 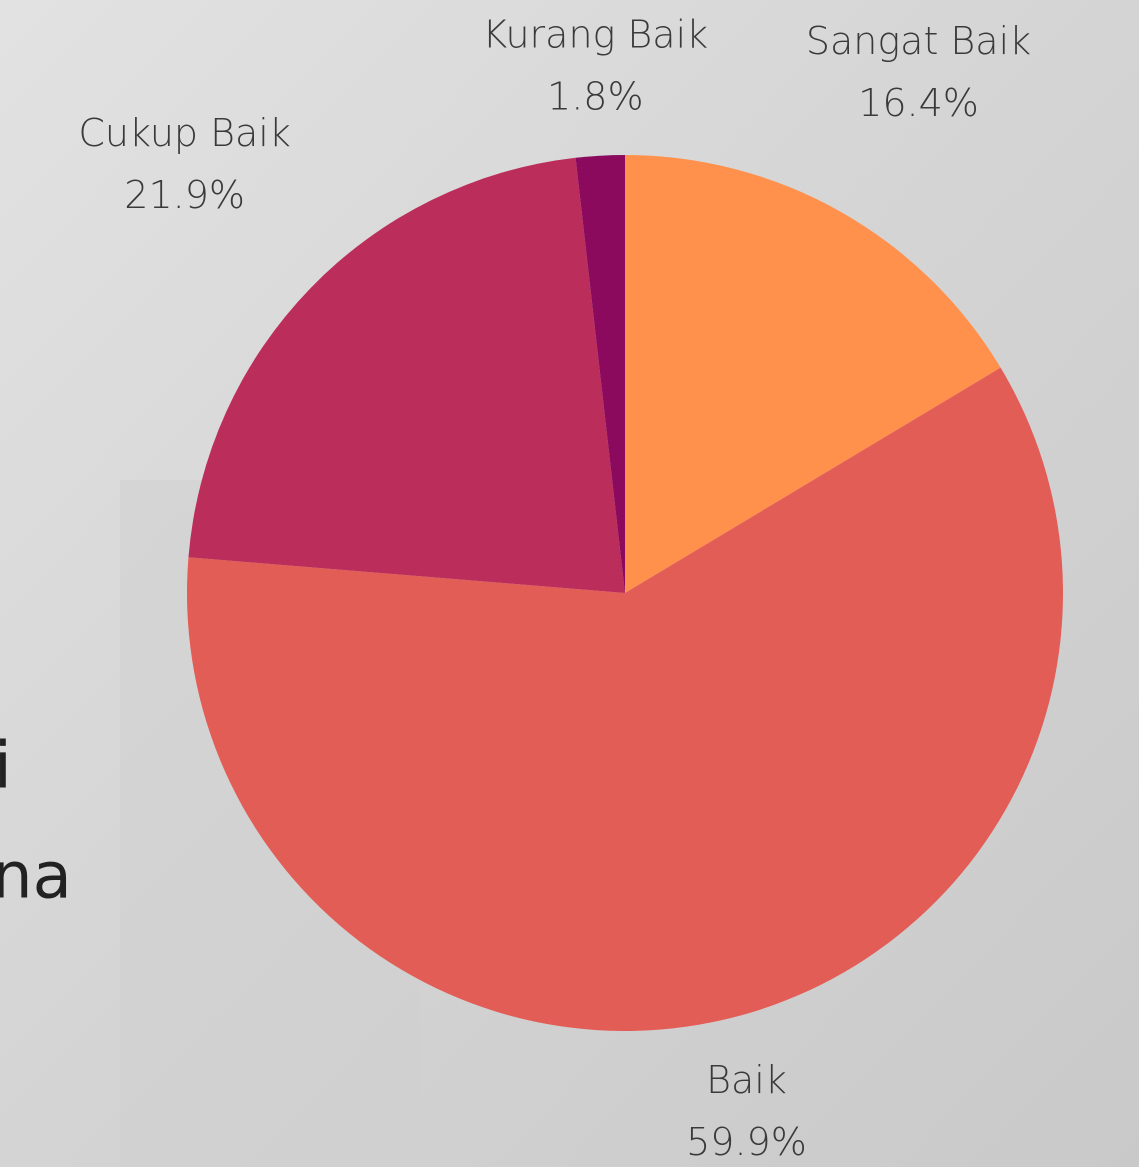 I want to click on background-text: i, so click(x=6, y=767).